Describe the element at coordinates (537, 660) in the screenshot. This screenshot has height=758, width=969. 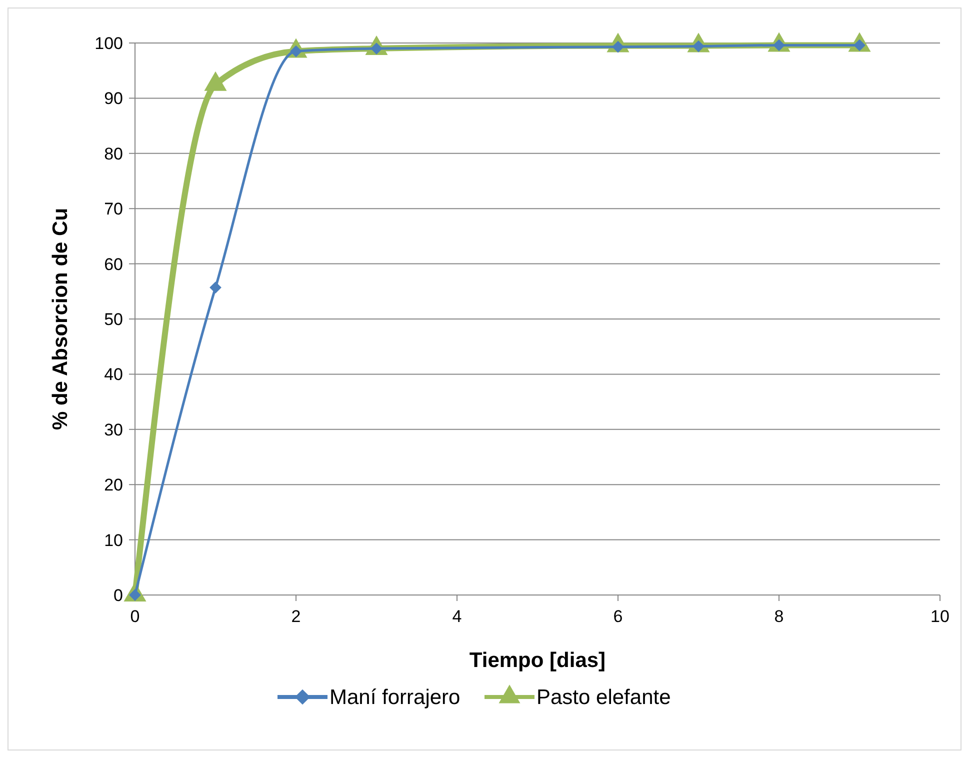
I see `x-axis-title: Tiempo [dias]` at that location.